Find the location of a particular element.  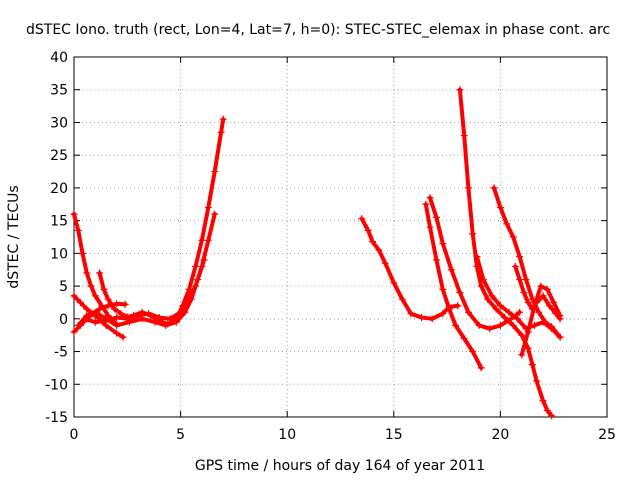

y-tick-label: 5 is located at coordinates (63, 287).